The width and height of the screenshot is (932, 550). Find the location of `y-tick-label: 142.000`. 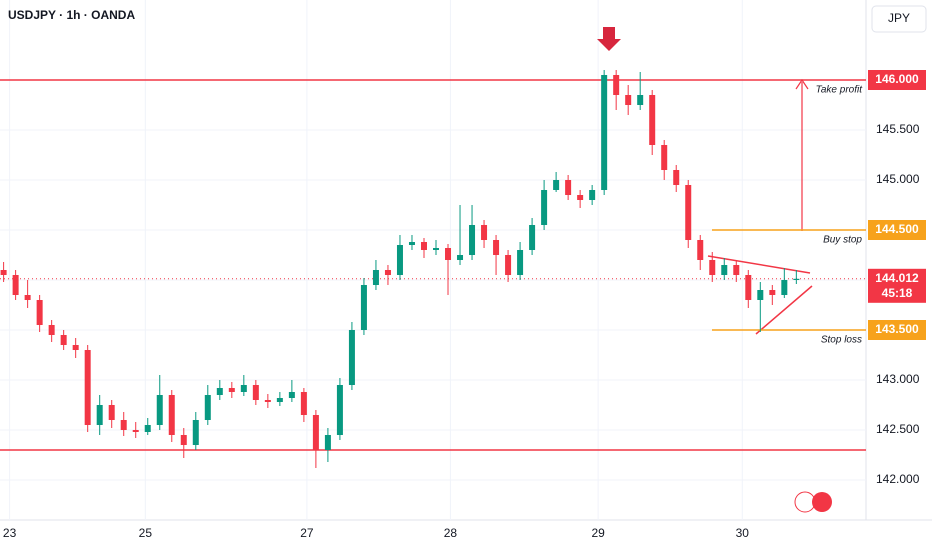

y-tick-label: 142.000 is located at coordinates (898, 479).